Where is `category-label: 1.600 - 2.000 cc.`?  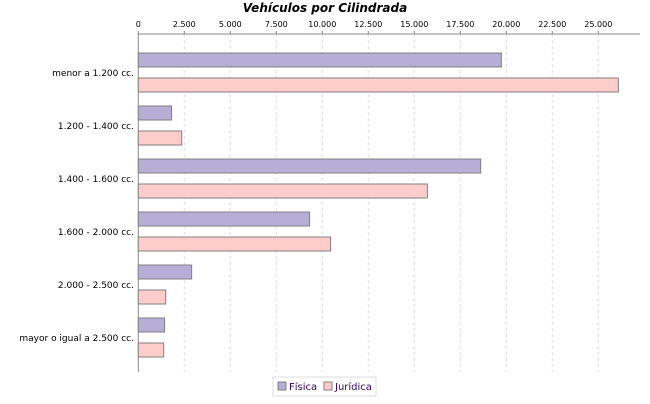 category-label: 1.600 - 2.000 cc. is located at coordinates (96, 233).